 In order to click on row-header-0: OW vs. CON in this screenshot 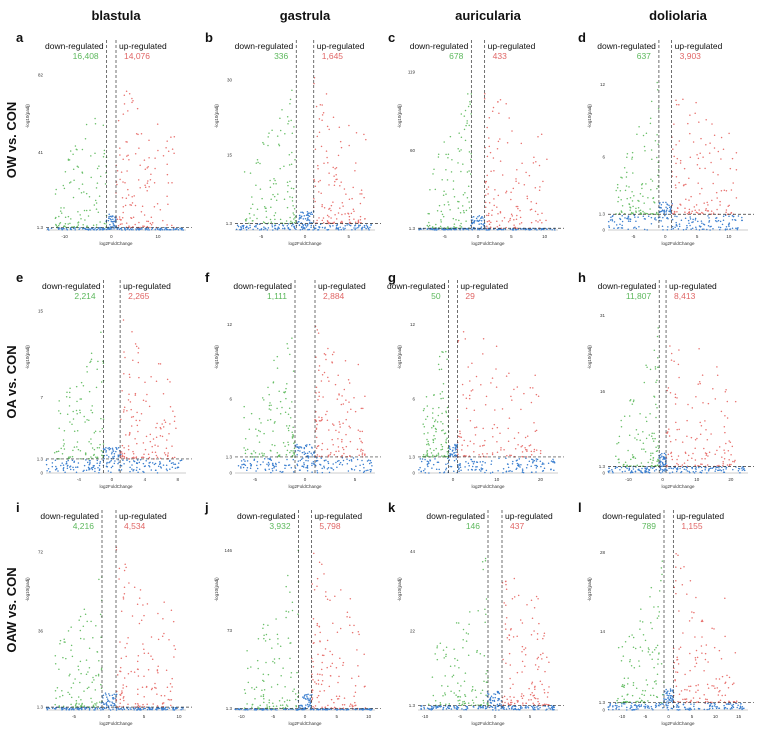, I will do `click(11, 140)`.